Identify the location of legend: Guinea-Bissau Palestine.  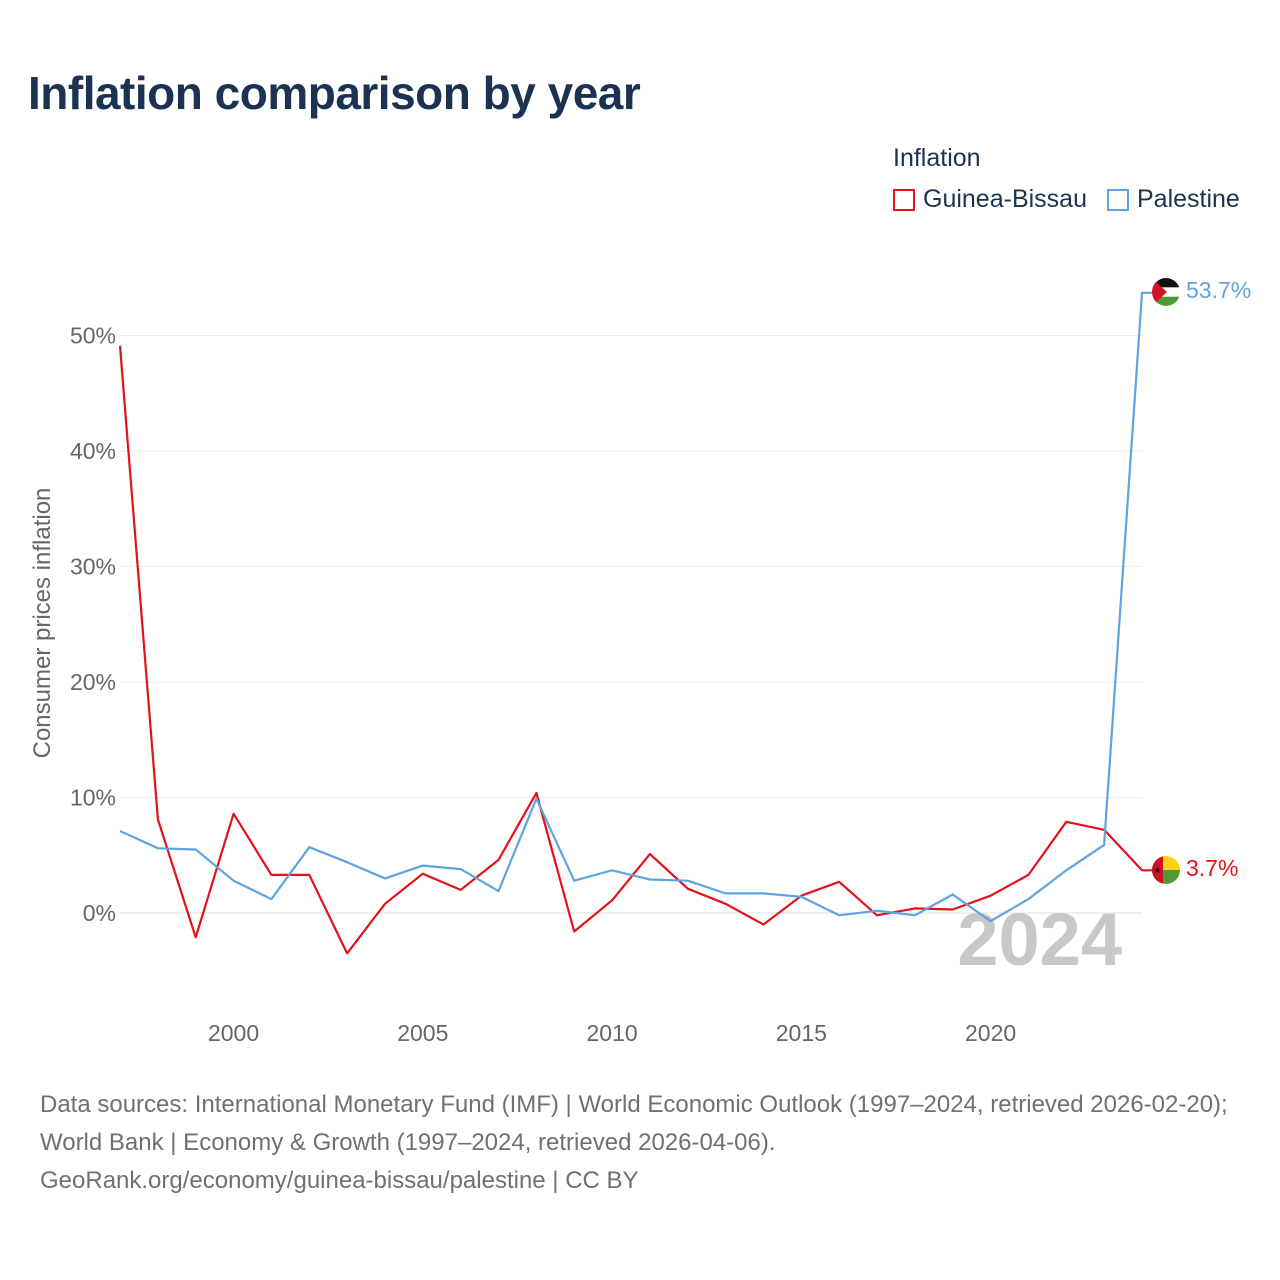
(1066, 199).